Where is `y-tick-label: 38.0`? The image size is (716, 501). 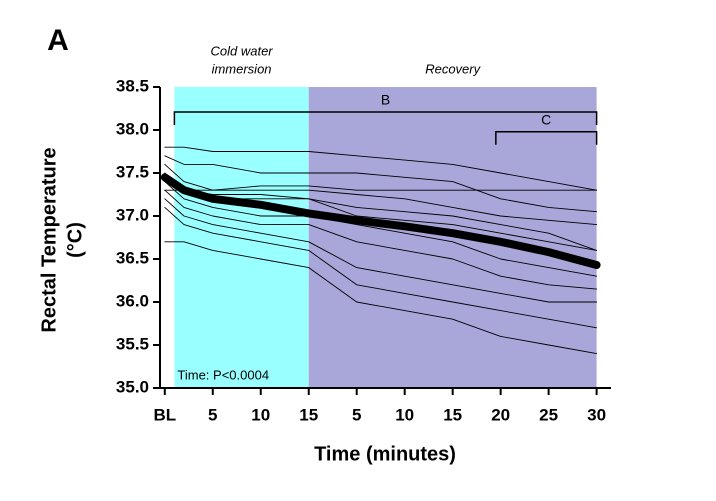
y-tick-label: 38.0 is located at coordinates (132, 128).